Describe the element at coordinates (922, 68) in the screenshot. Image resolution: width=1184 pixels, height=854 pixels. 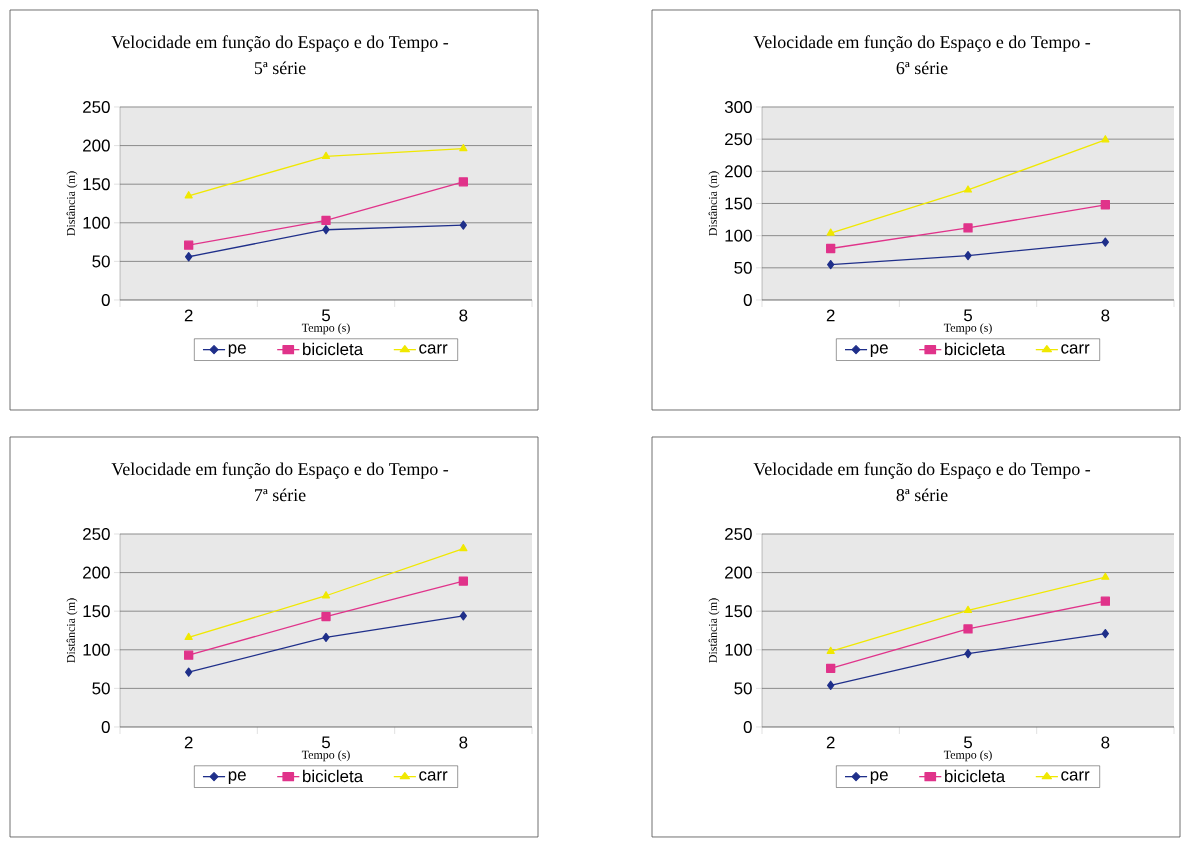
I see `chart-subtitle: 6ª série` at that location.